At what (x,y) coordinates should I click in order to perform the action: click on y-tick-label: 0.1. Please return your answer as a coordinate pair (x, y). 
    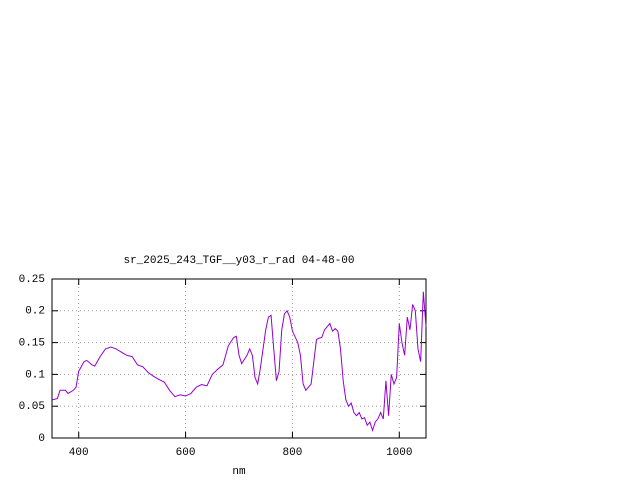
    Looking at the image, I should click on (35, 375).